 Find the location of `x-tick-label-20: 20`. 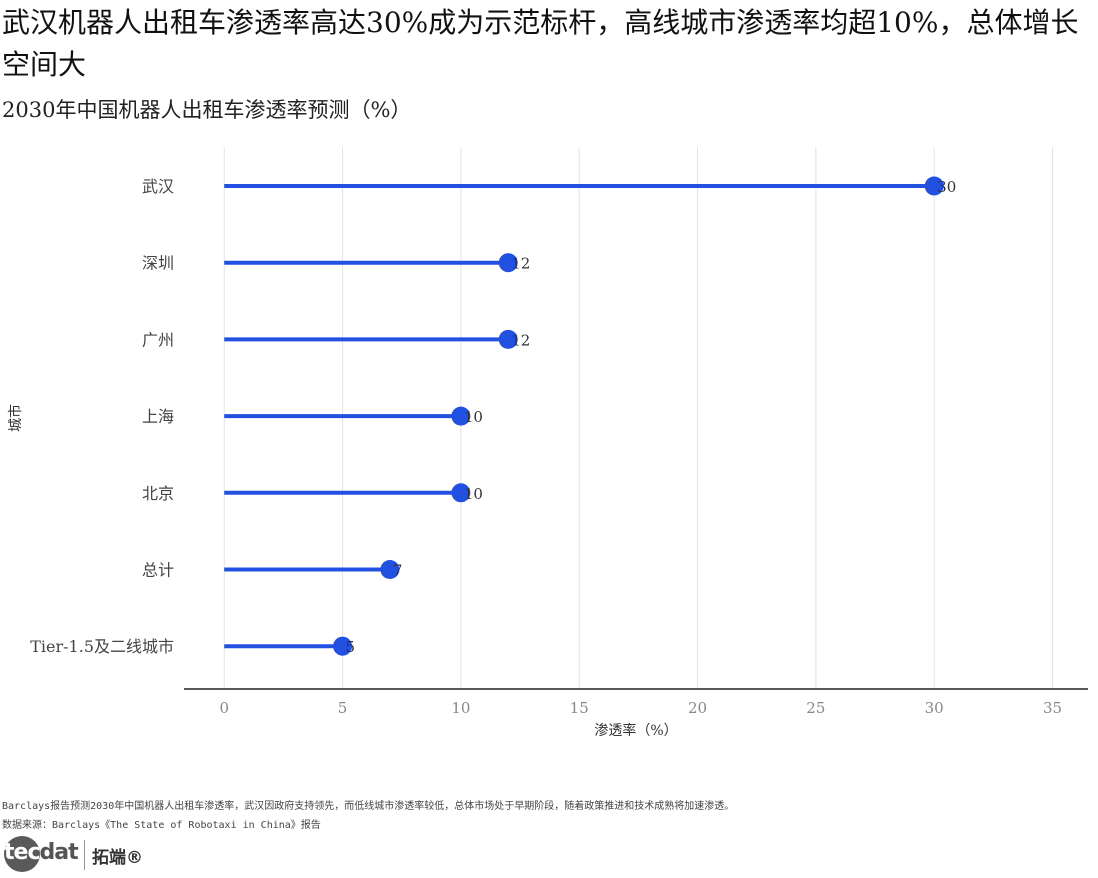

x-tick-label-20: 20 is located at coordinates (697, 708).